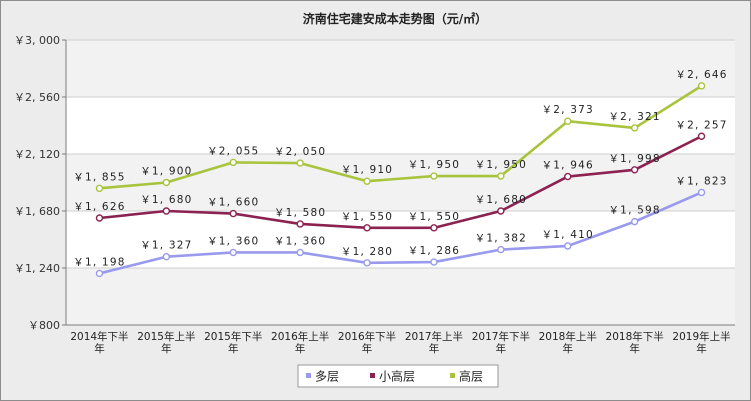  I want to click on data-label: ￥2, 257, so click(701, 125).